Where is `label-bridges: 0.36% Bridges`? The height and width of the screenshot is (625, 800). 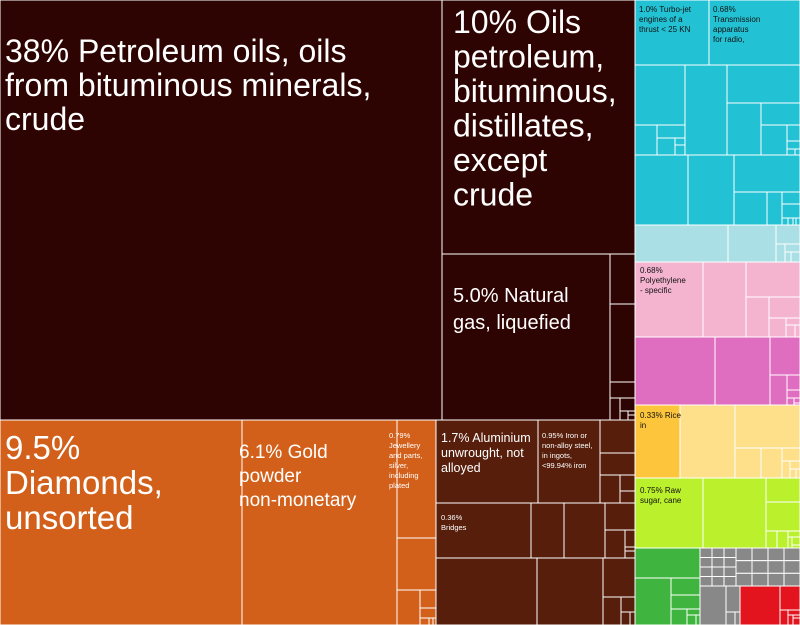
label-bridges: 0.36% Bridges is located at coordinates (454, 522).